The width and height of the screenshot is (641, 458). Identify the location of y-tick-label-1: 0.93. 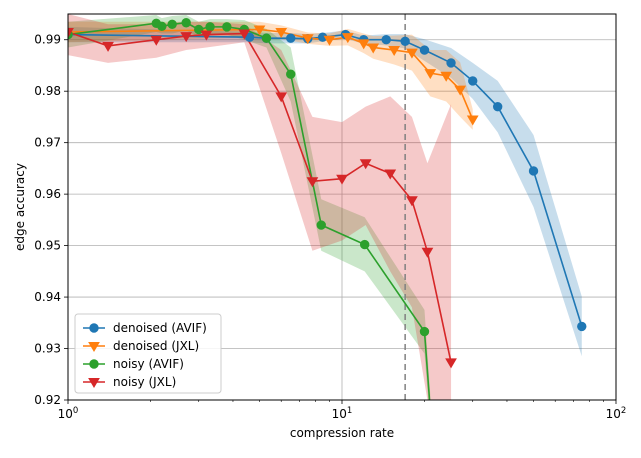
(47, 349).